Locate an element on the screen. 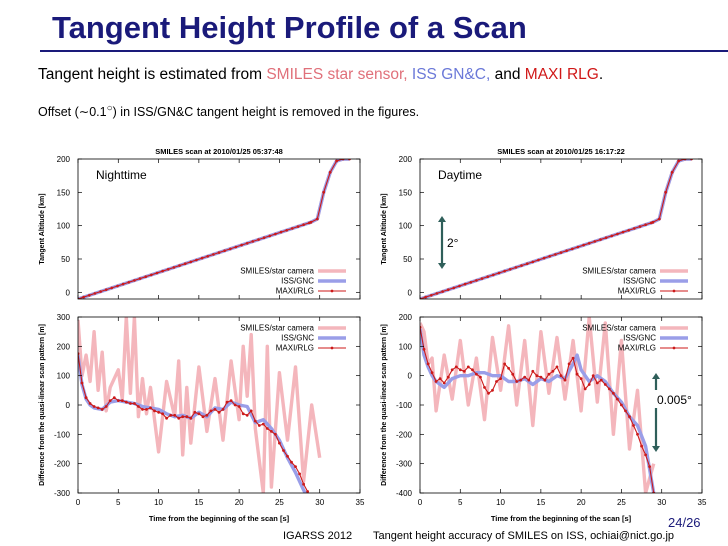  chart-3-legend-marker-maxi-rlg is located at coordinates (332, 348).